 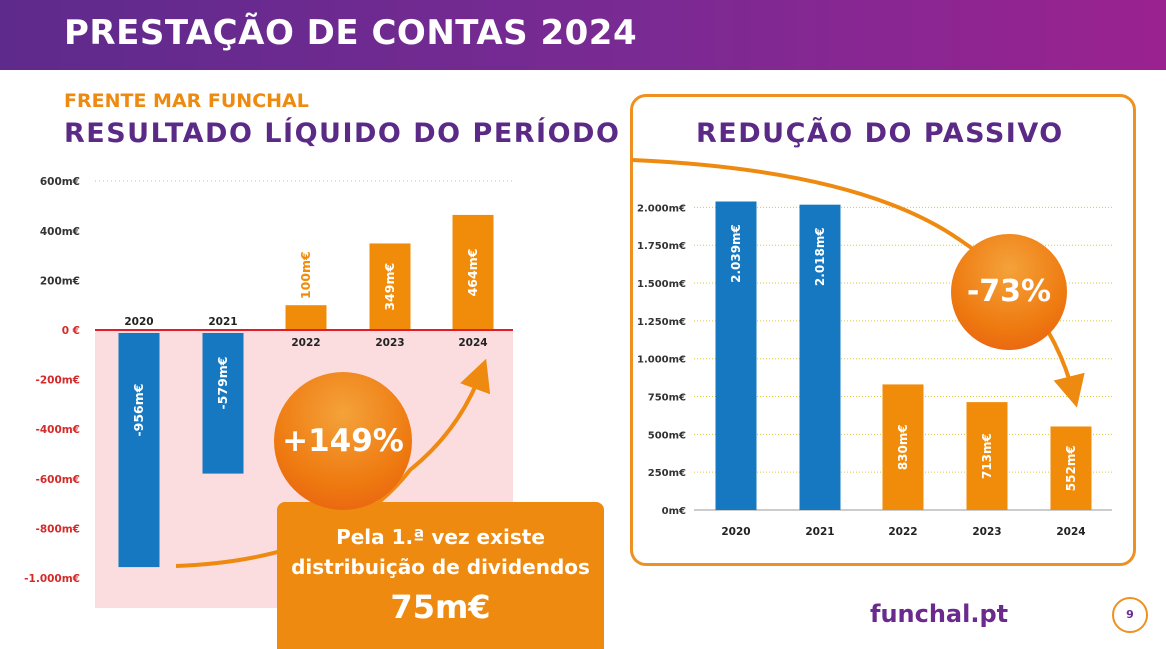 I want to click on growth-arrow, so click(x=333, y=463).